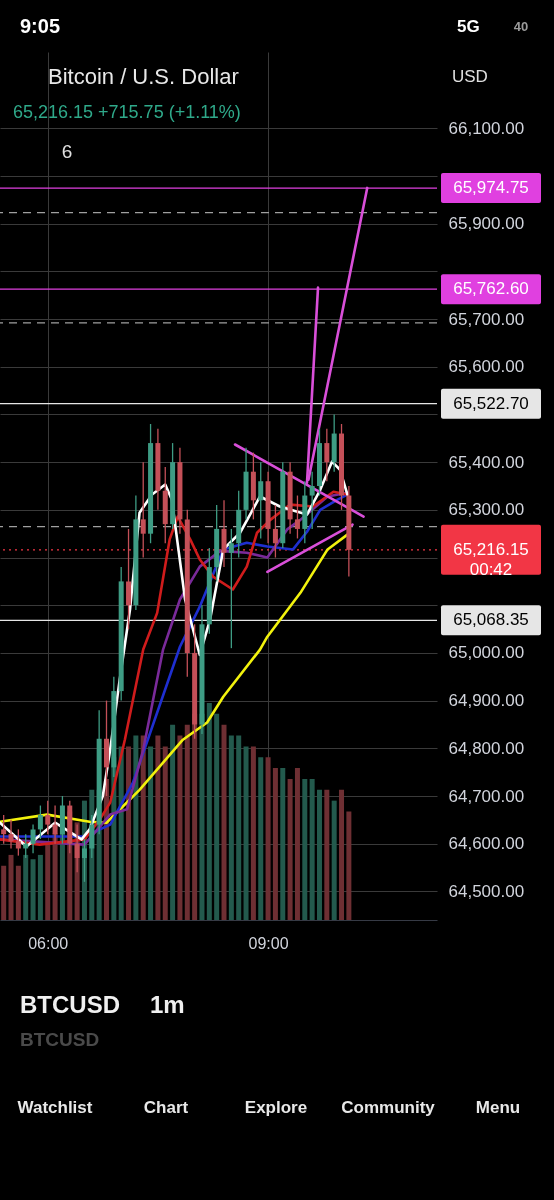 Image resolution: width=554 pixels, height=1200 pixels. I want to click on text: 1m, so click(167, 1004).